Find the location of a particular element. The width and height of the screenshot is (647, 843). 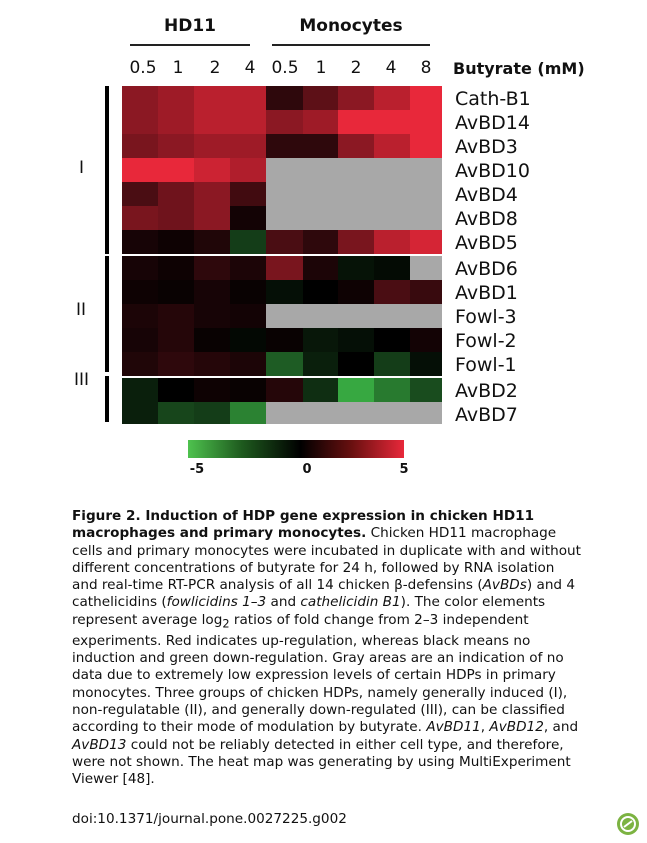

caption-italic: fowlicidins 1–3 is located at coordinates (216, 602).